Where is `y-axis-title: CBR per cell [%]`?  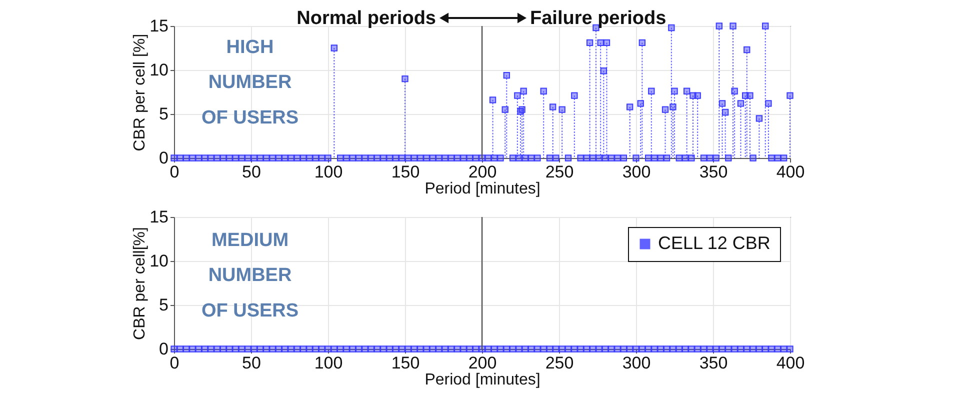 y-axis-title: CBR per cell [%] is located at coordinates (140, 93).